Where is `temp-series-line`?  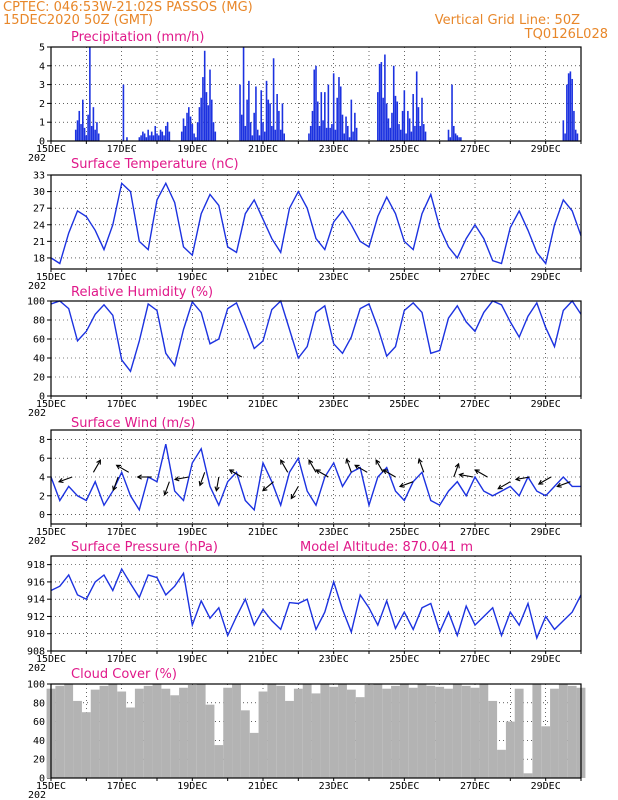
temp-series-line is located at coordinates (316, 223).